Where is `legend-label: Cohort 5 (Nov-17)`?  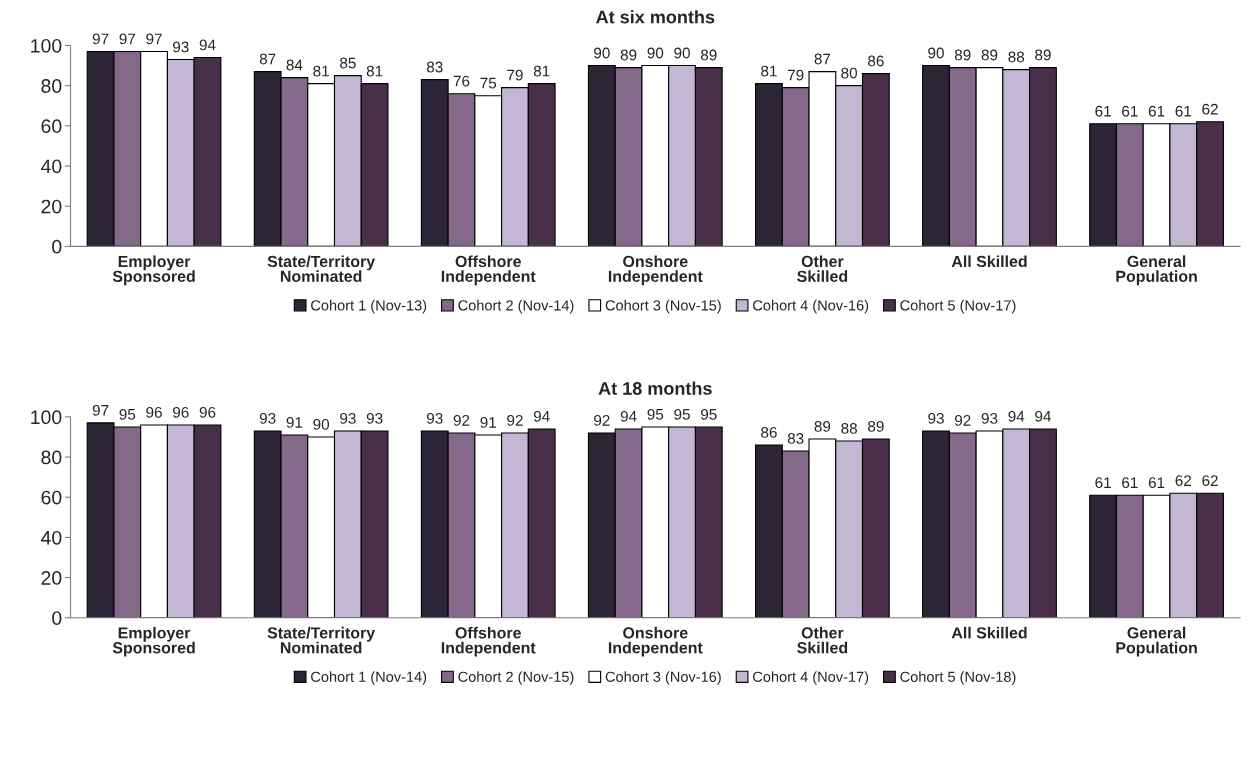 legend-label: Cohort 5 (Nov-17) is located at coordinates (958, 306).